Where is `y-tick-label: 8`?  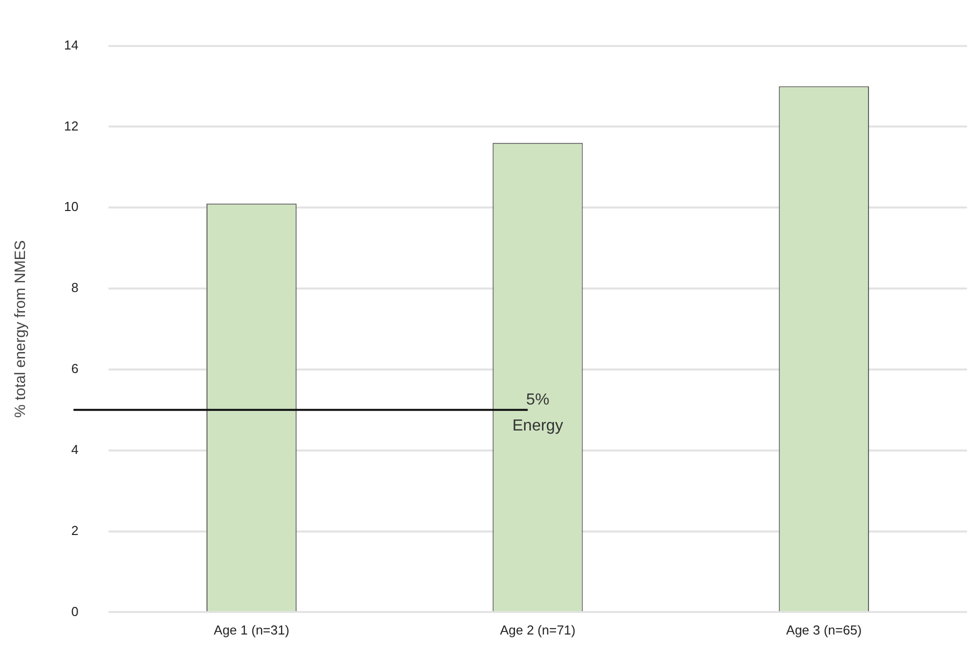
y-tick-label: 8 is located at coordinates (74, 288).